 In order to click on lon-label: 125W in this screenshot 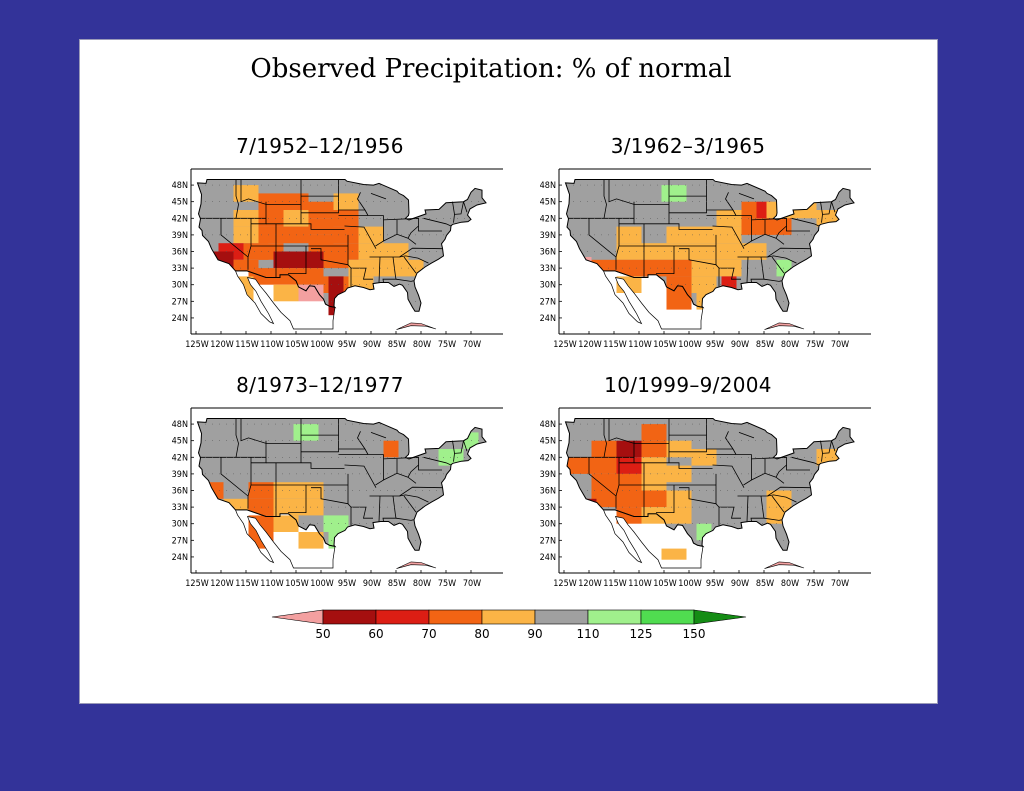, I will do `click(564, 584)`.